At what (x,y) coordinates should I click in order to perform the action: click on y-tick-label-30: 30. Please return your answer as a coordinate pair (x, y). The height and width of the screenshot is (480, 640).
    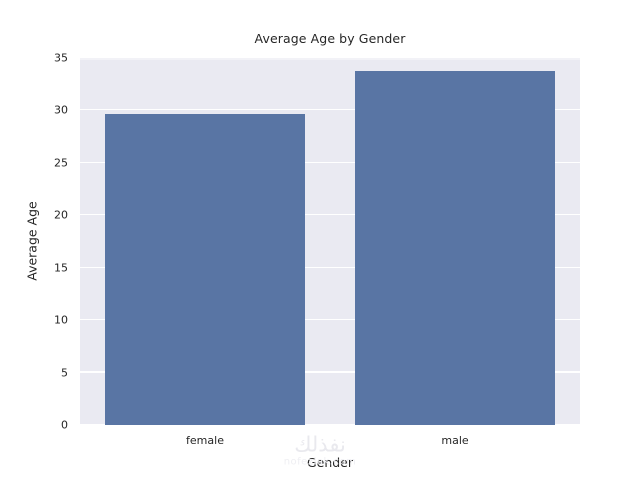
    Looking at the image, I should click on (61, 110).